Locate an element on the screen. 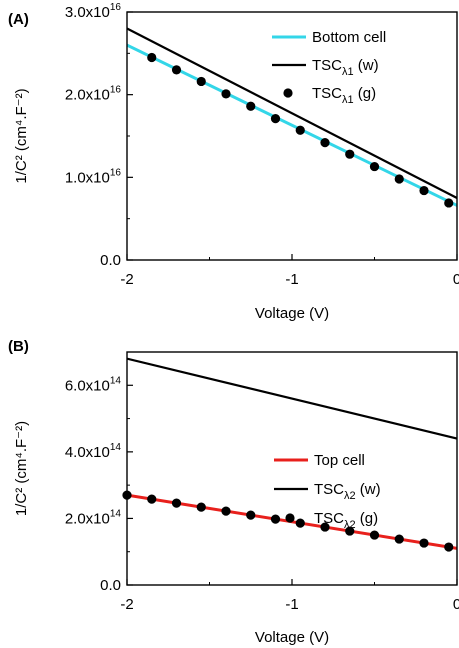 The height and width of the screenshot is (648, 459). y-tick-label: 1.0x10¹⁶ is located at coordinates (93, 176).